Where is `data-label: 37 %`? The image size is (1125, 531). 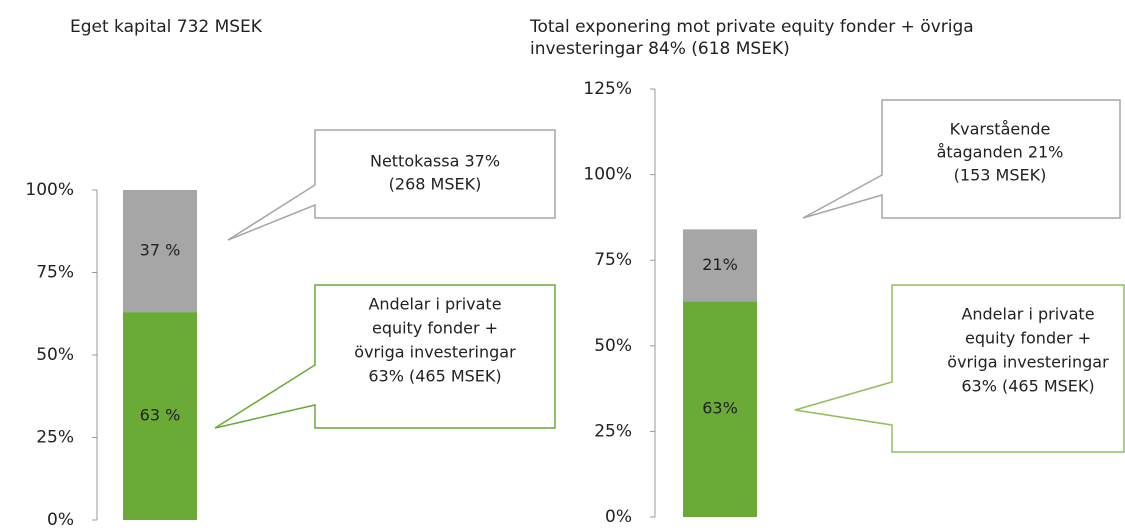
data-label: 37 % is located at coordinates (160, 250).